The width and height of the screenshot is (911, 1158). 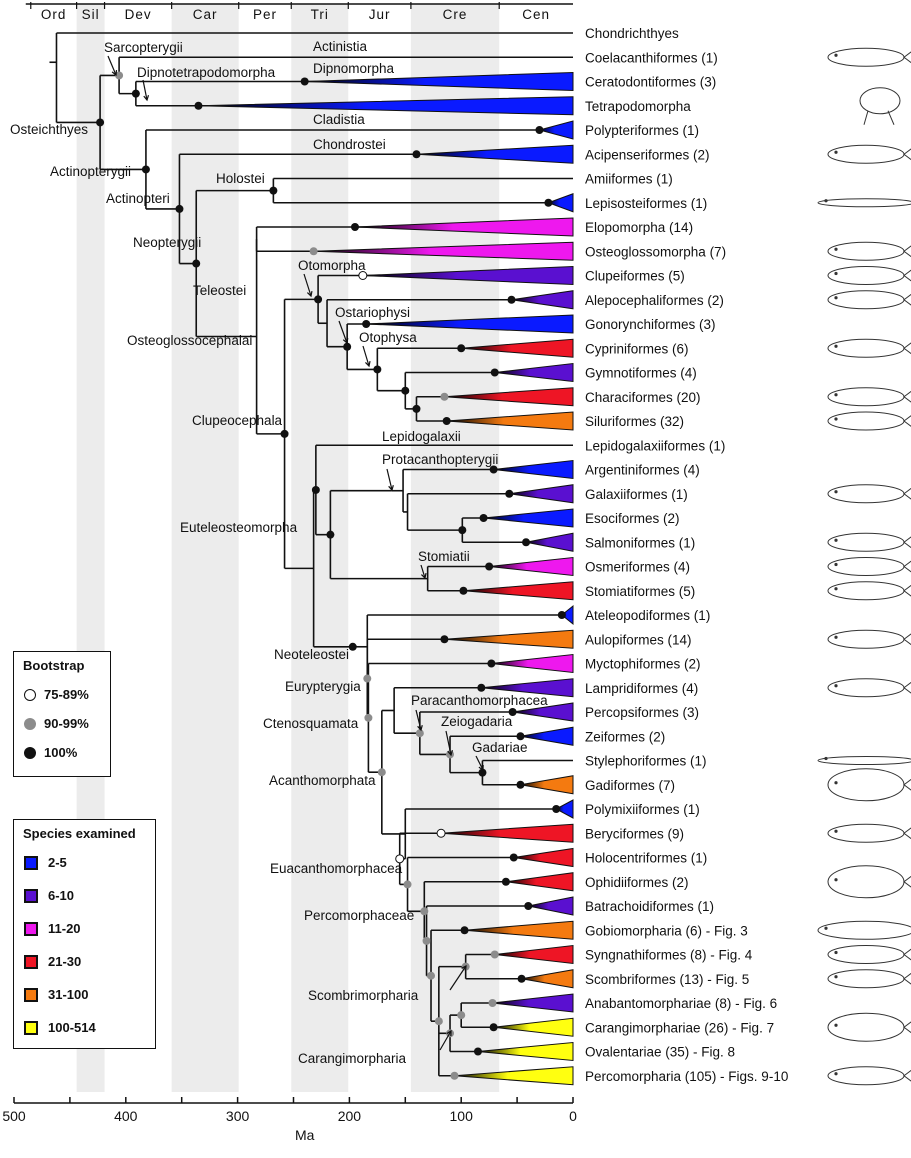 I want to click on gray-circle-icon, so click(x=30, y=723).